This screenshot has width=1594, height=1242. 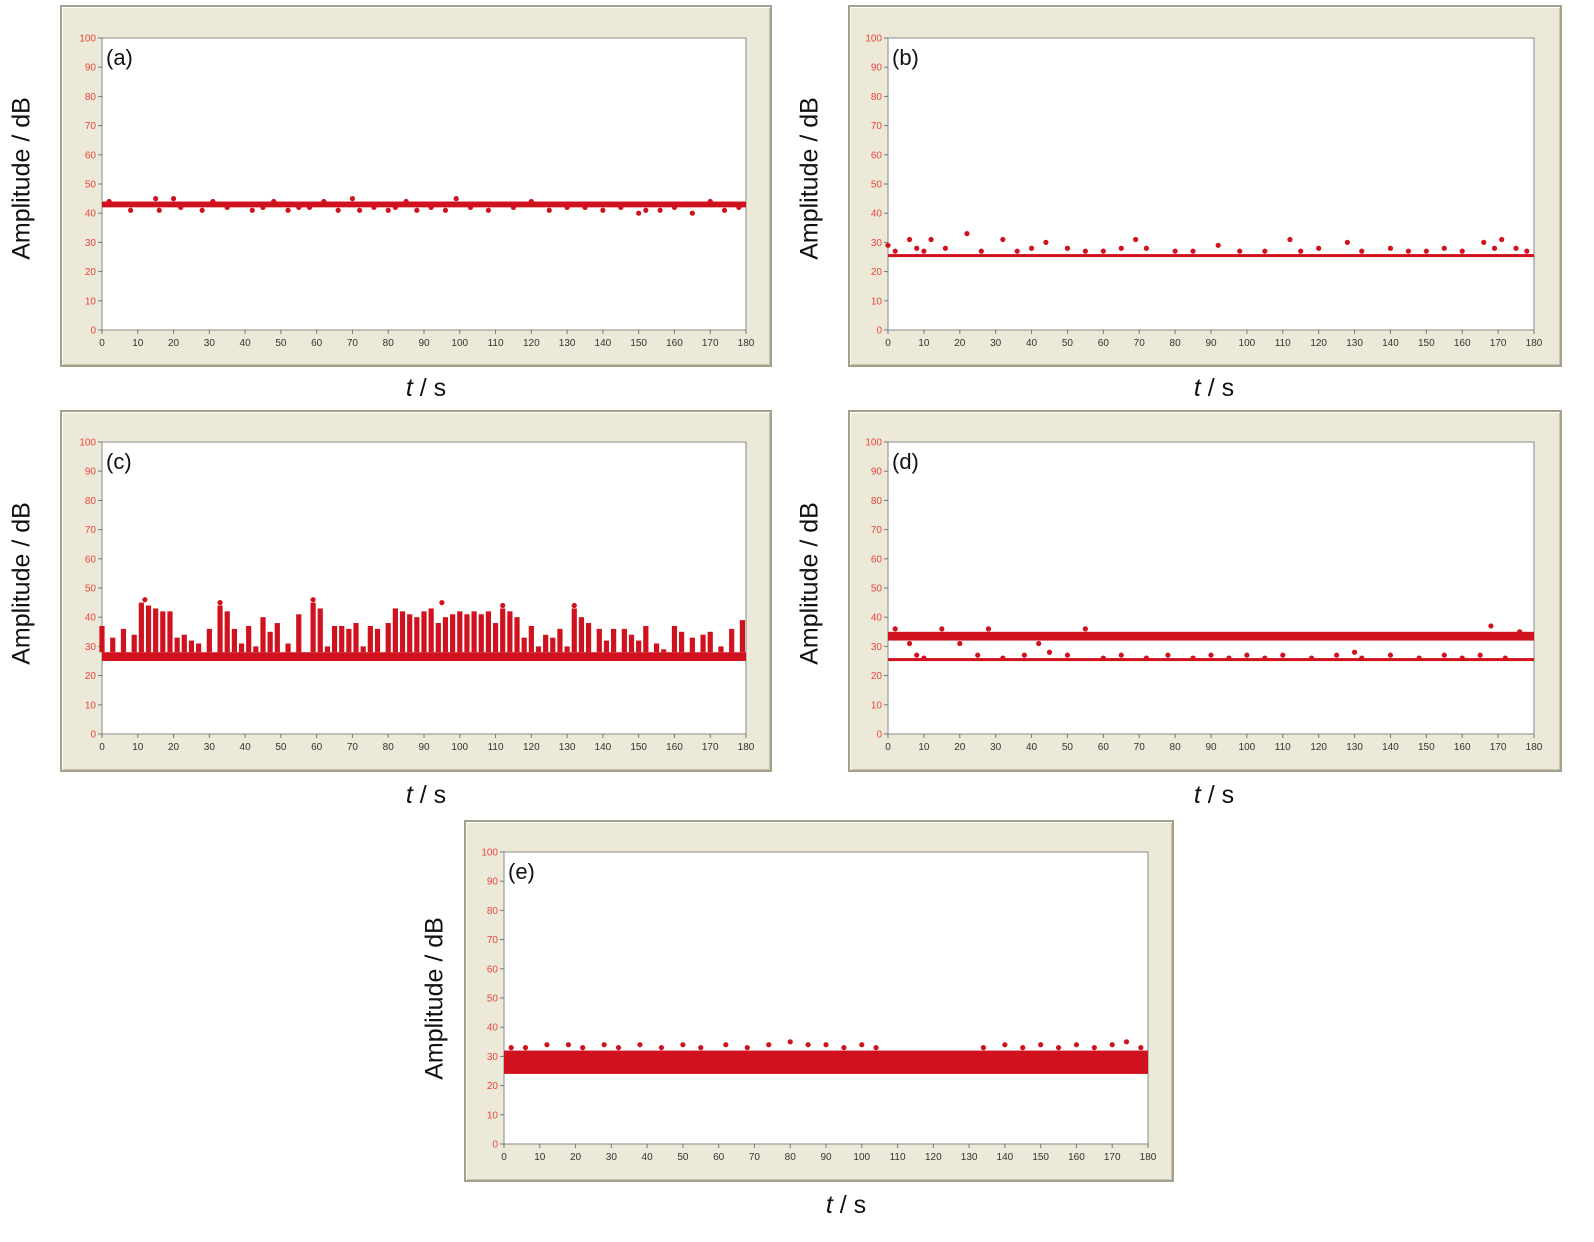 I want to click on x-tick-label: 30, so click(x=210, y=343).